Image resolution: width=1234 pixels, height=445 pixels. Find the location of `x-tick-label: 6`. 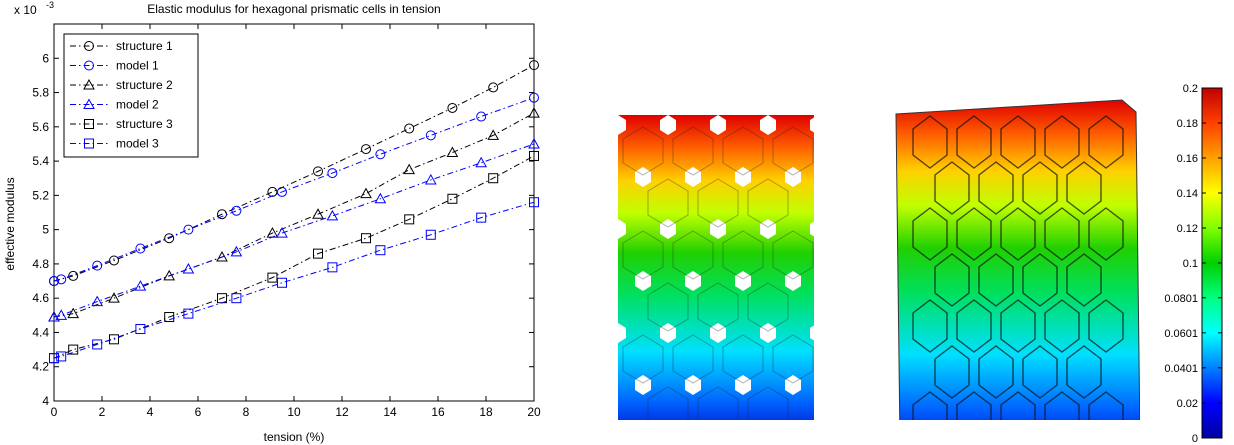

x-tick-label: 6 is located at coordinates (198, 412).